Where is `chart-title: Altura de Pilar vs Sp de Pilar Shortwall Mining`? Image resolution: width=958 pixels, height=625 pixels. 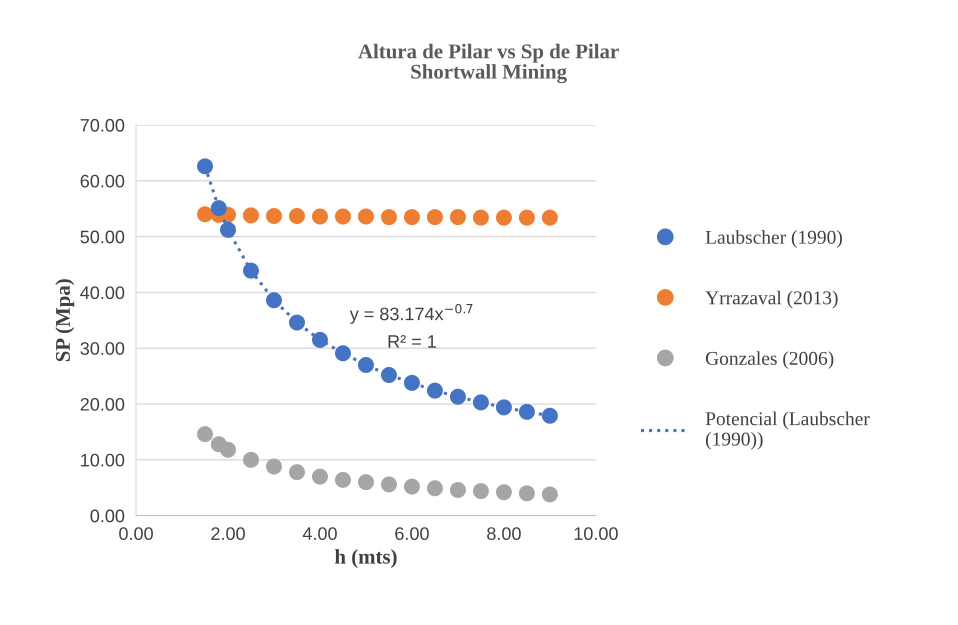
chart-title: Altura de Pilar vs Sp de Pilar Shortwall Mining is located at coordinates (488, 64).